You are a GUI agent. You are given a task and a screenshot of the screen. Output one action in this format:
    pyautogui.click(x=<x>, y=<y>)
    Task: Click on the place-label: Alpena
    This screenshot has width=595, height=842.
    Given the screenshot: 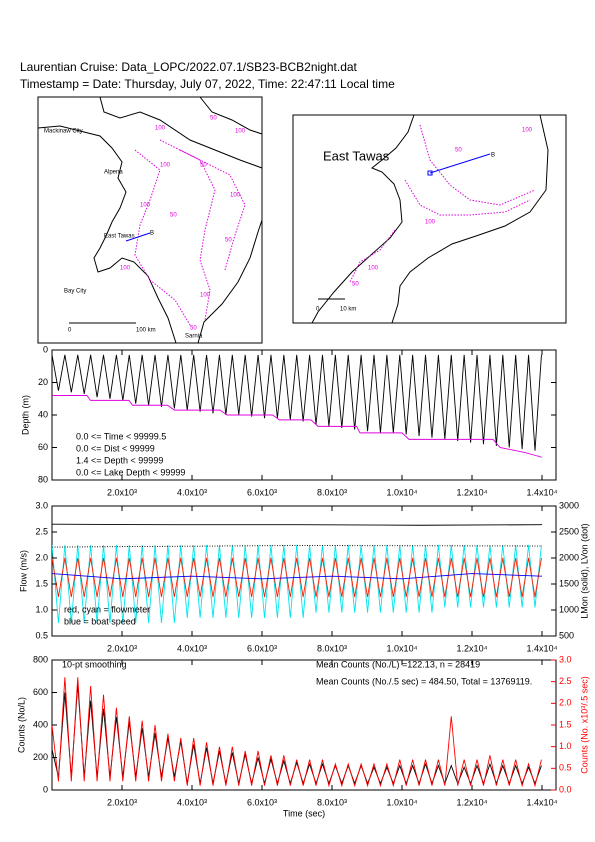 What is the action you would take?
    pyautogui.click(x=113, y=173)
    